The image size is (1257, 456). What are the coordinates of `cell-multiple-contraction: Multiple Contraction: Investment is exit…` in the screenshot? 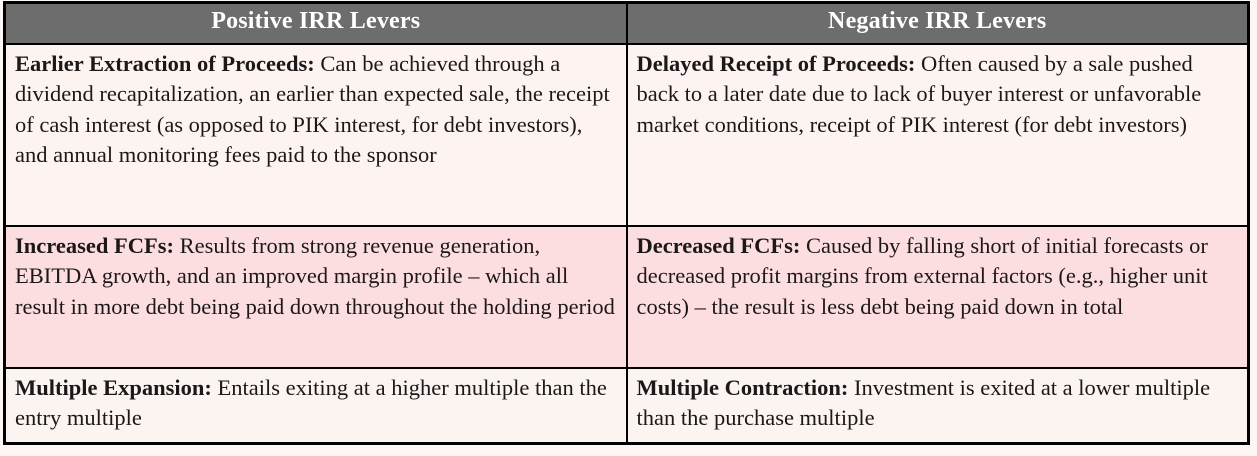 It's located at (937, 405).